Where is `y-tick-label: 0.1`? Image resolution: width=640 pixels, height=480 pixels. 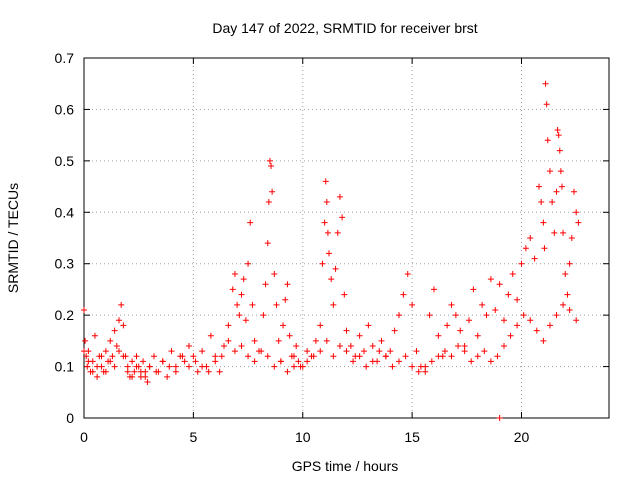 y-tick-label: 0.1 is located at coordinates (65, 367).